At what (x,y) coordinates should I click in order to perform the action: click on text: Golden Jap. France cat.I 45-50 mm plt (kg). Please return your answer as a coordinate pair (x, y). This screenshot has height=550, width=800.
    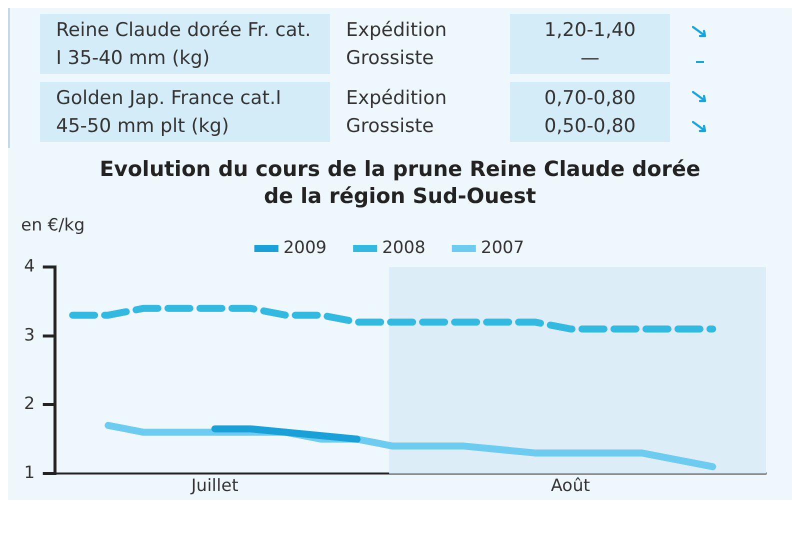
    Looking at the image, I should click on (185, 112).